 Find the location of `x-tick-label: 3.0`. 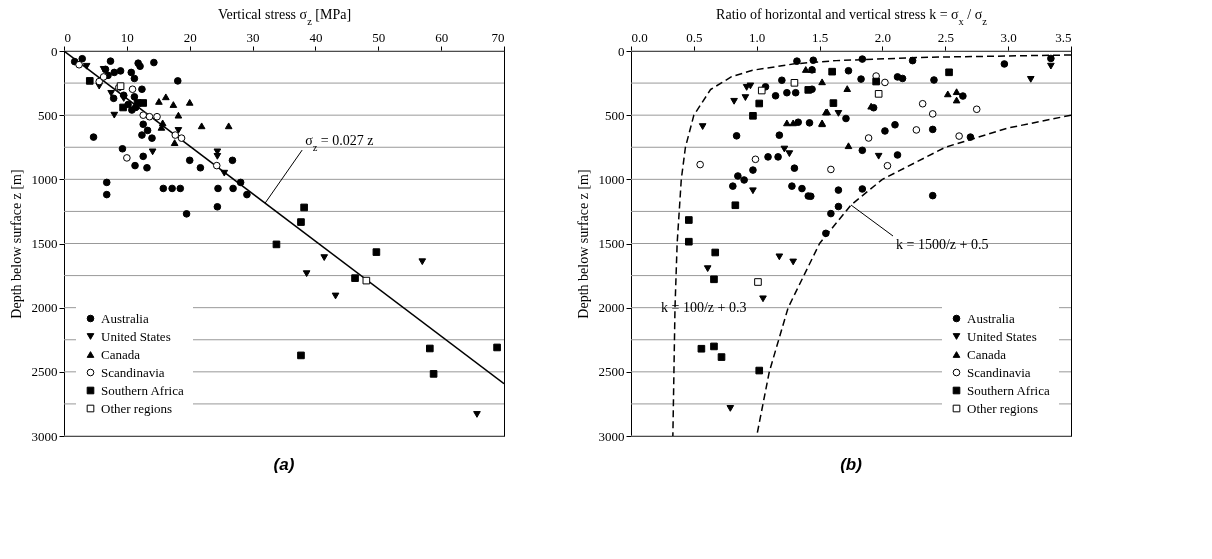

x-tick-label: 3.0 is located at coordinates (1008, 37).